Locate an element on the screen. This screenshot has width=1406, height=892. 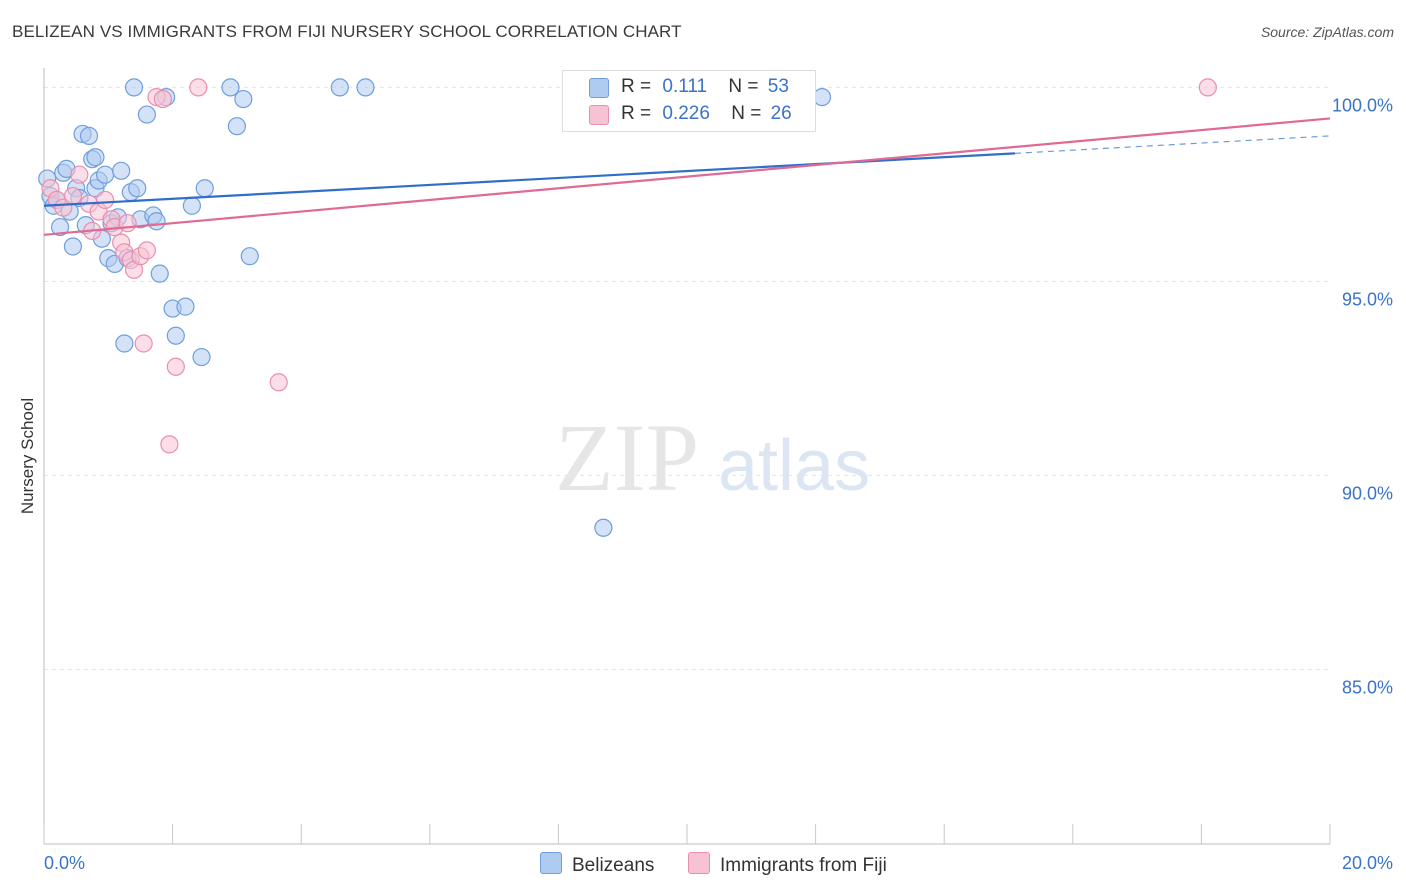
legend-n-value: 26 is located at coordinates (781, 113).